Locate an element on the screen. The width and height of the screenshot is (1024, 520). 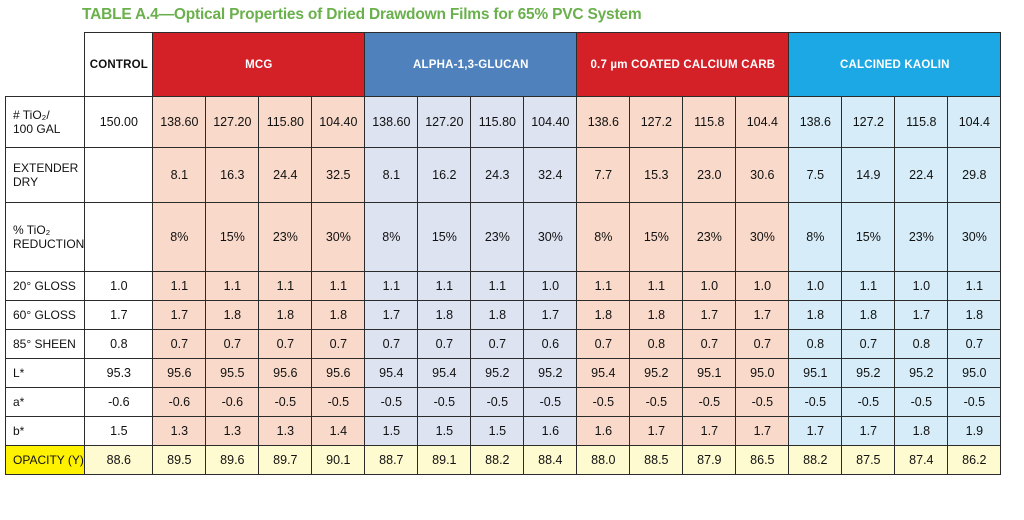
calcium-value-cell: 1.8 is located at coordinates (603, 315).